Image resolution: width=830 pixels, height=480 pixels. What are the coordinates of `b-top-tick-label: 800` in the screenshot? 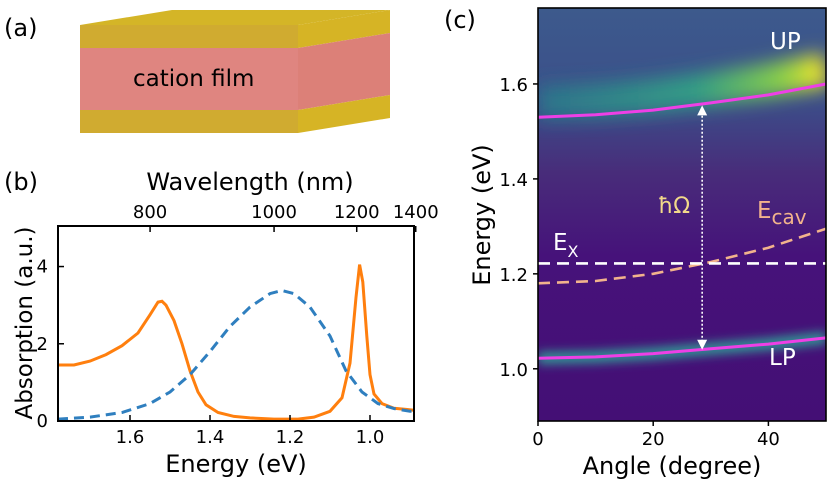 It's located at (150, 212).